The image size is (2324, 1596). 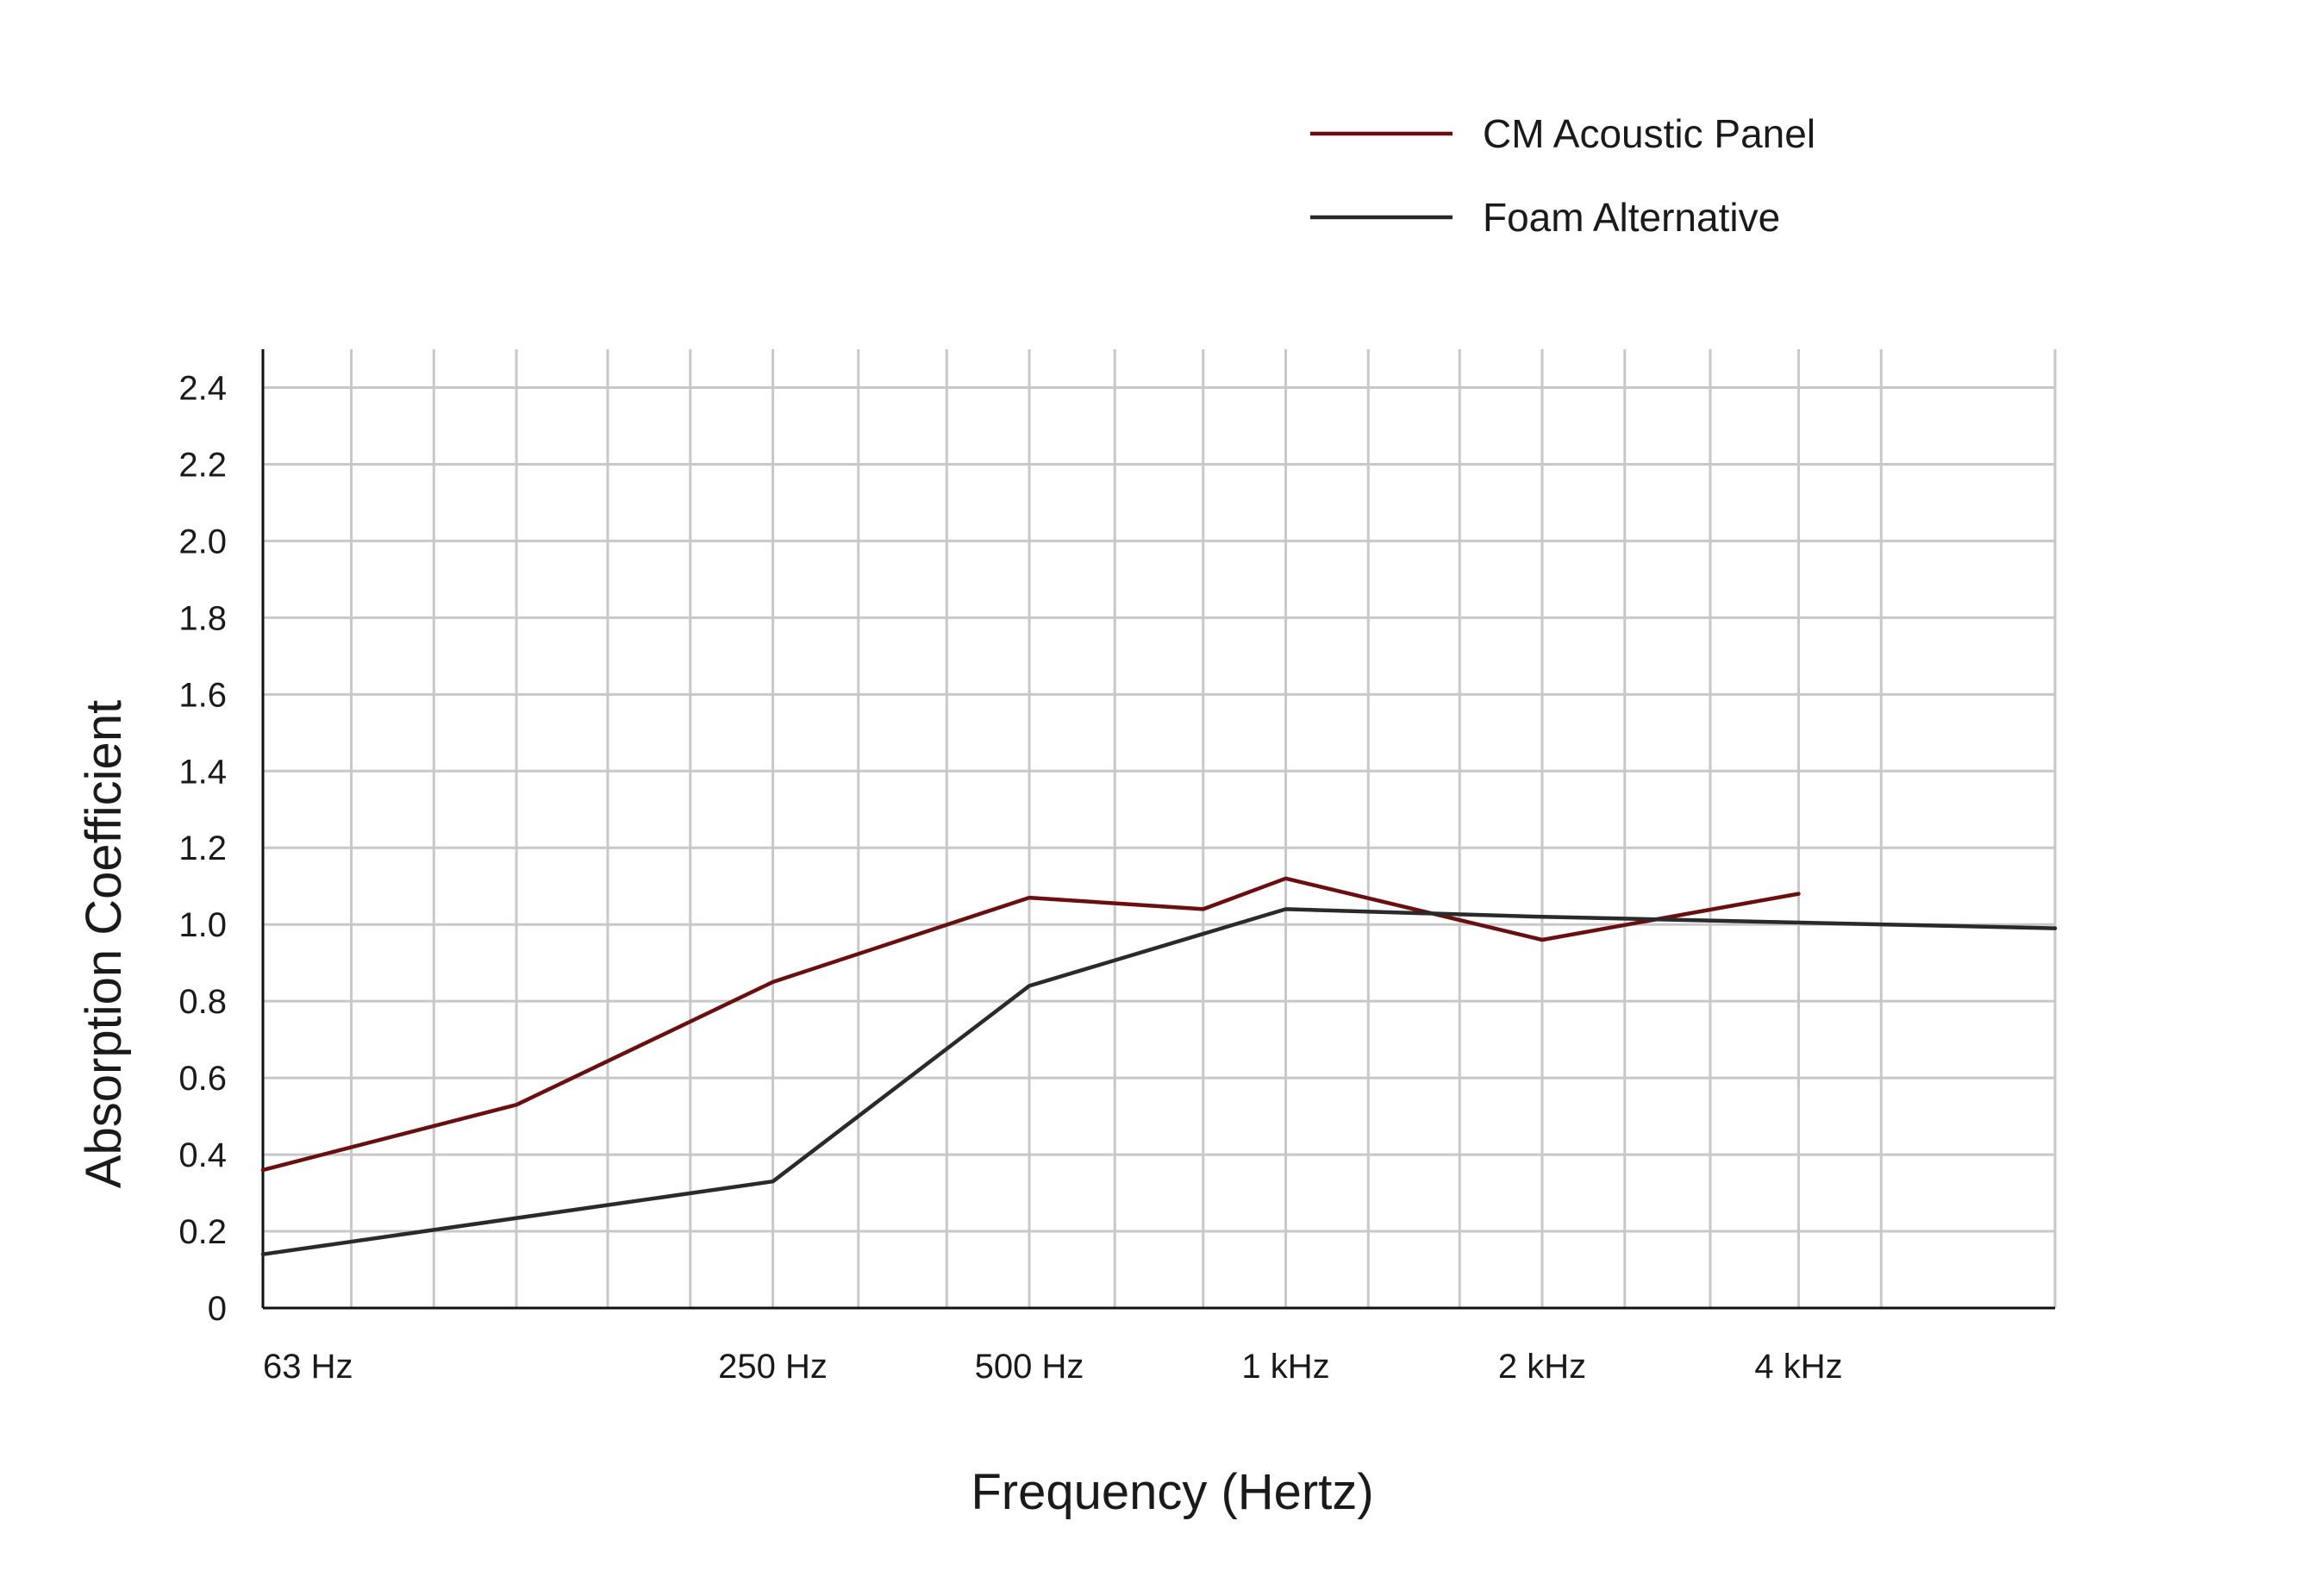 What do you see at coordinates (202, 618) in the screenshot?
I see `y-tick-label: 1.8` at bounding box center [202, 618].